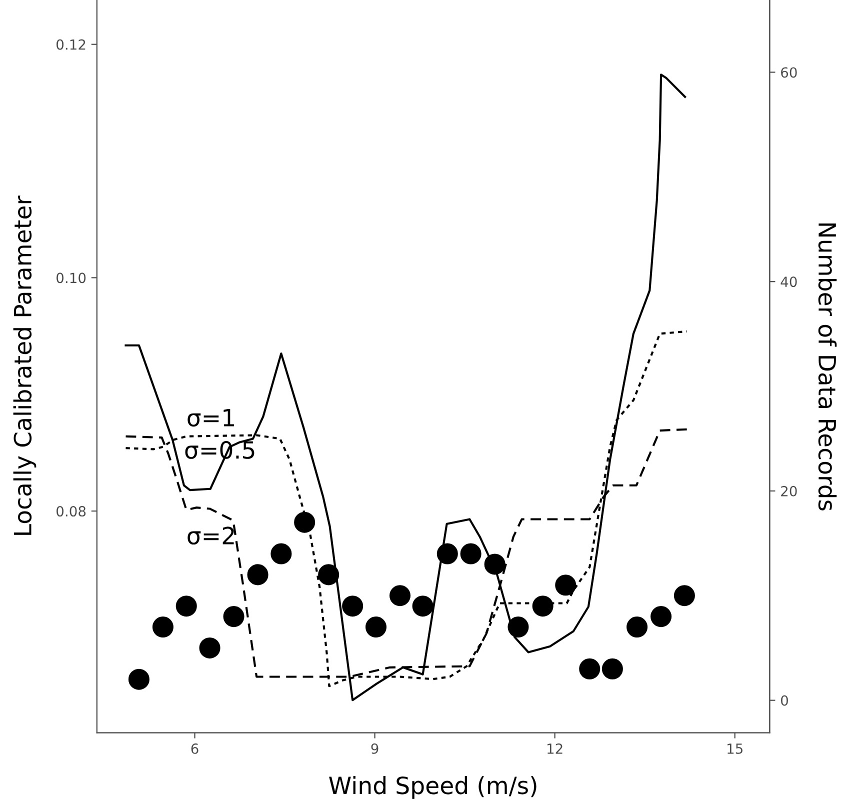 Image resolution: width=843 pixels, height=807 pixels. I want to click on y2-tick-label: 40, so click(788, 282).